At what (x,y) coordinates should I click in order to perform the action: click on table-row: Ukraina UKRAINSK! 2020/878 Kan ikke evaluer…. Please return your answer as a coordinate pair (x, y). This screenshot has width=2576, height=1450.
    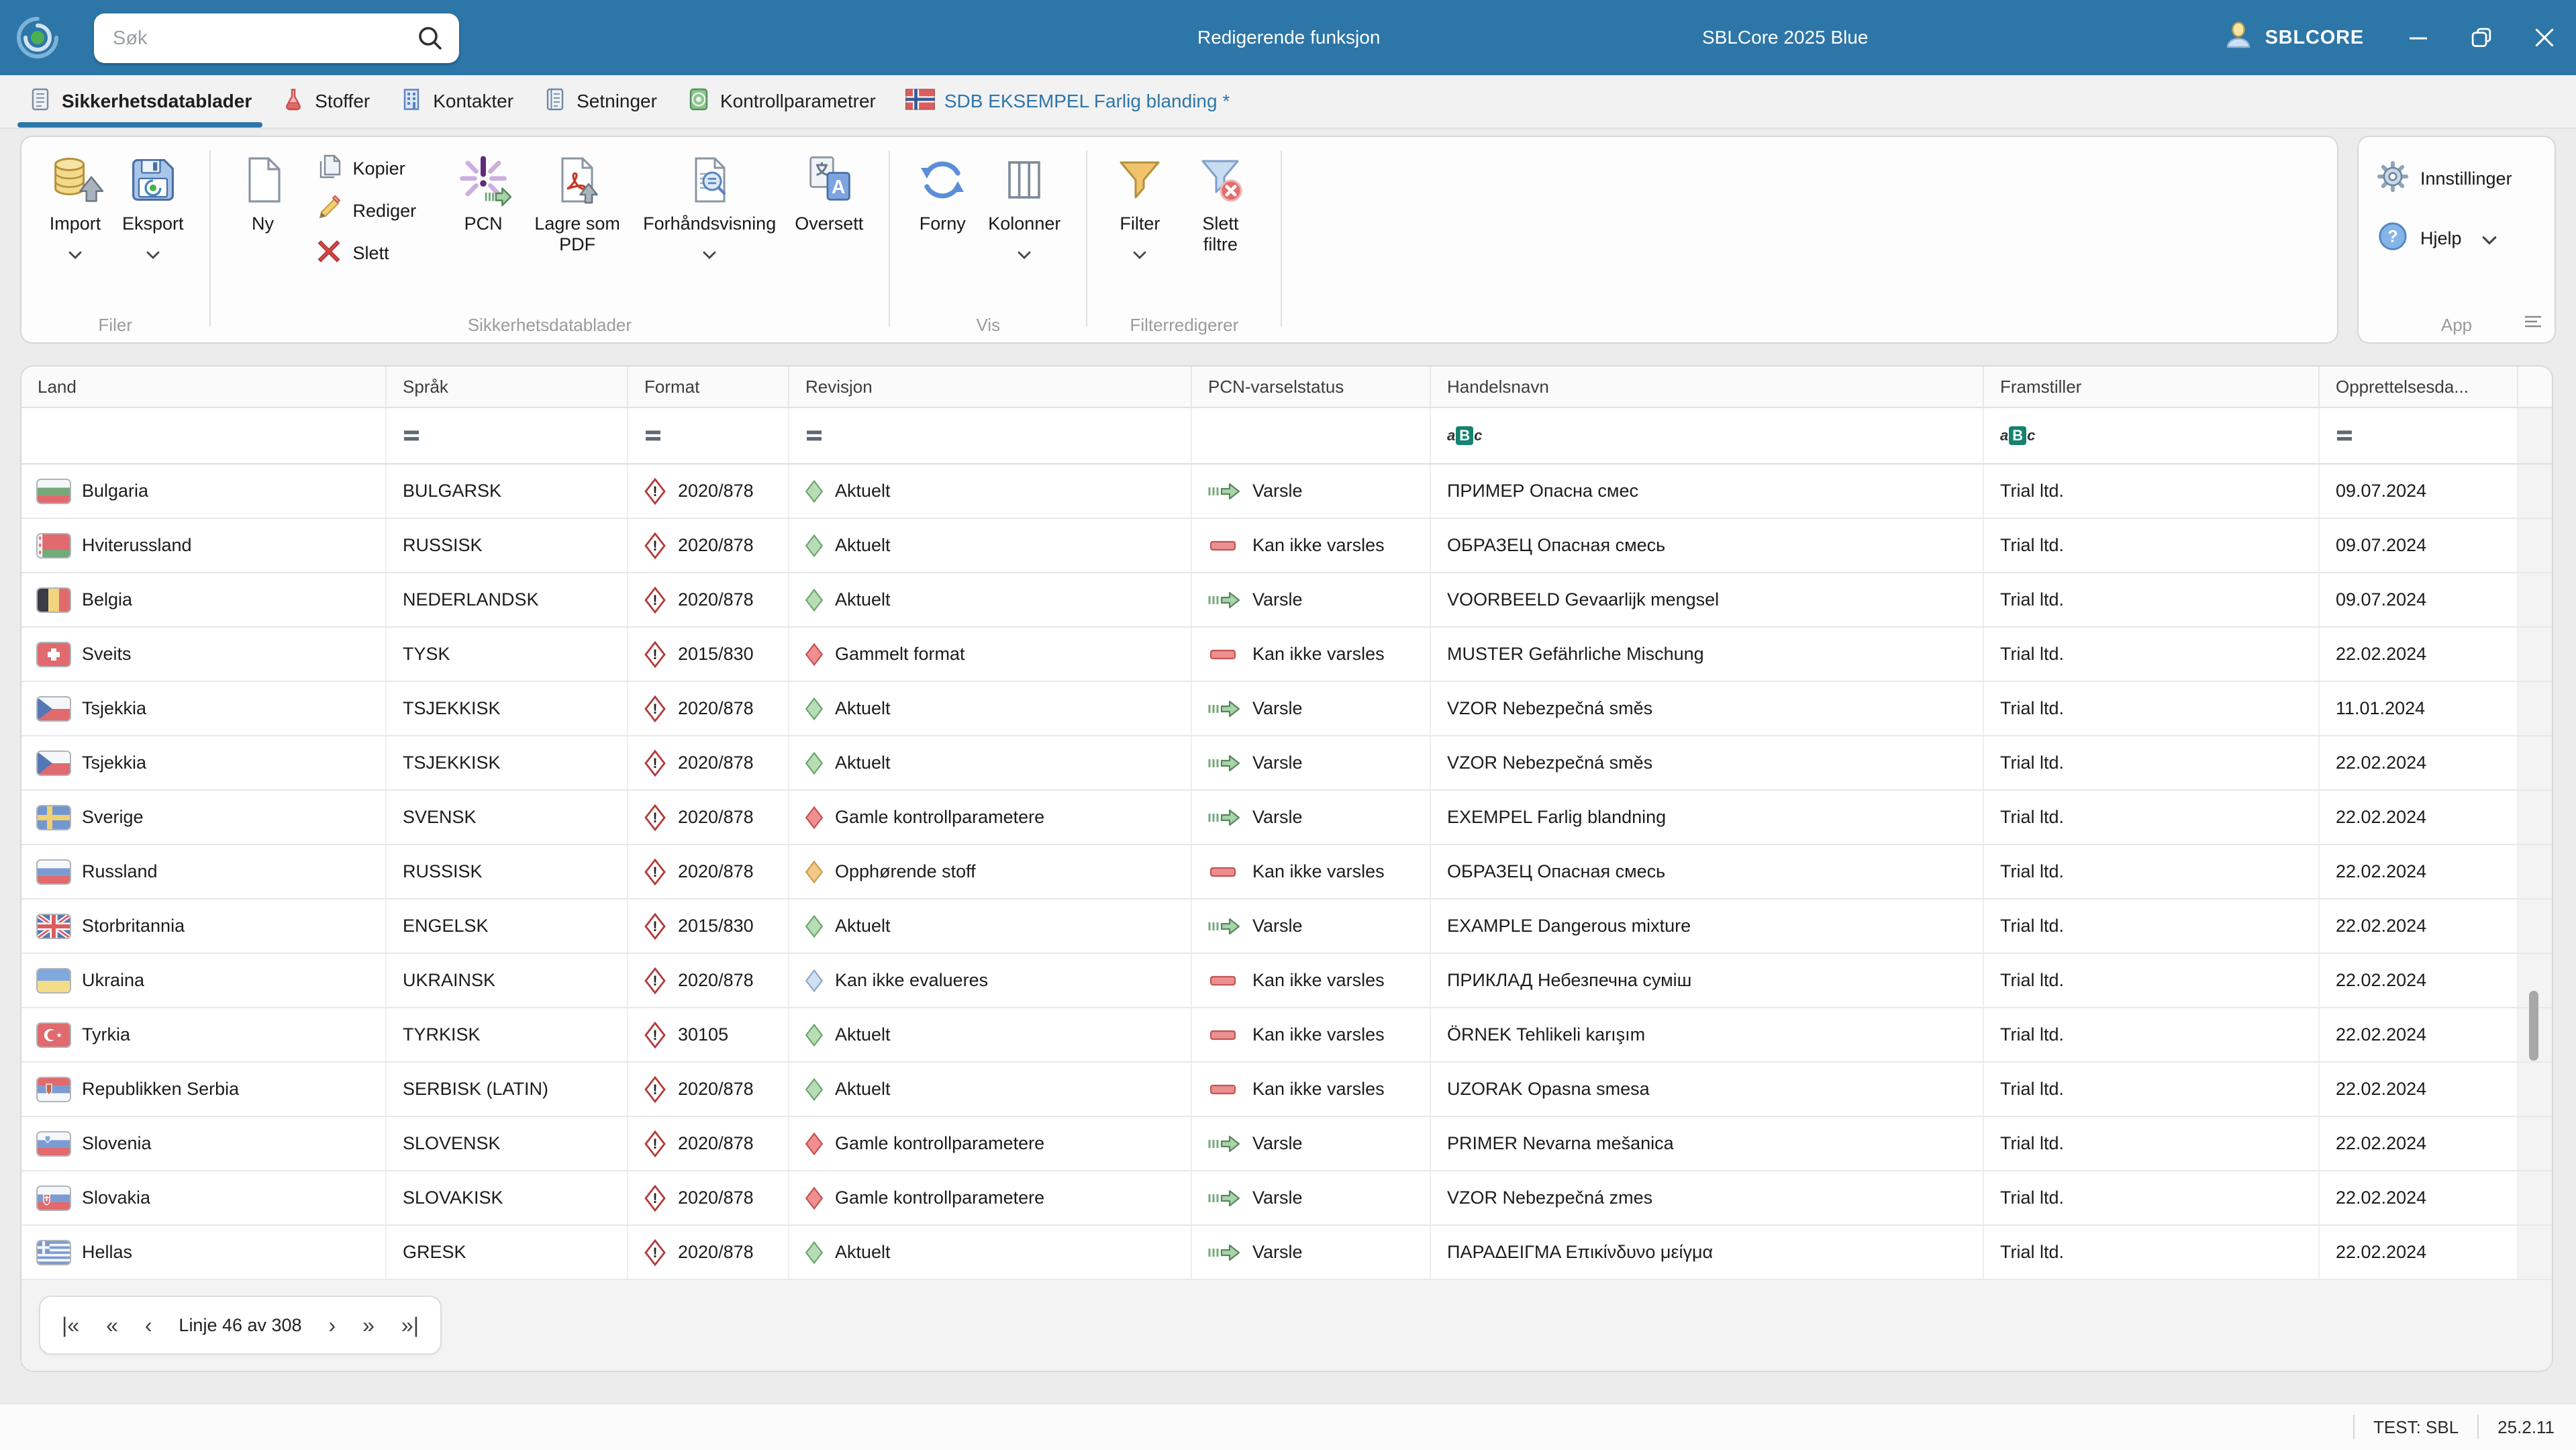
    Looking at the image, I should click on (1286, 981).